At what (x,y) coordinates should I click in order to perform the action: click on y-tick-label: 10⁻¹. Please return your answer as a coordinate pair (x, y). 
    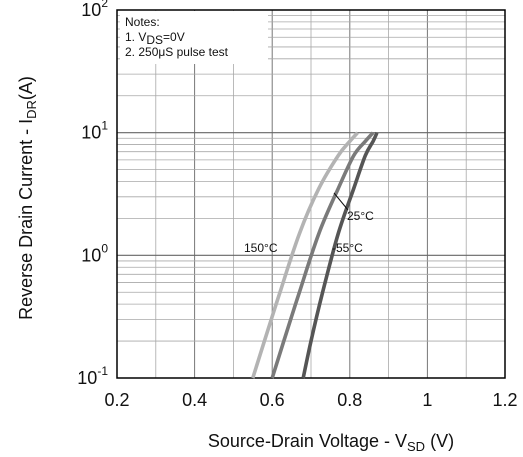
    Looking at the image, I should click on (92, 376).